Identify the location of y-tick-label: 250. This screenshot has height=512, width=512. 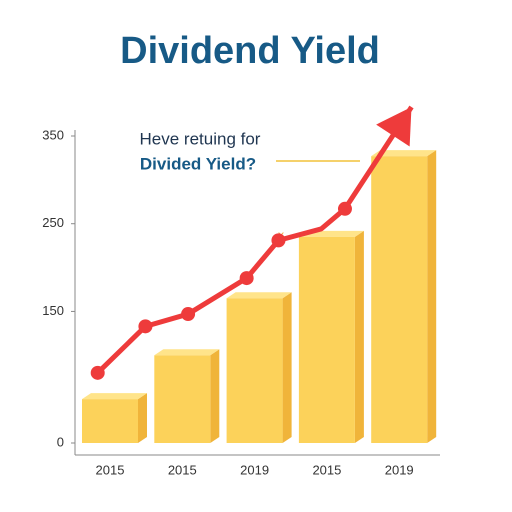
(53, 222).